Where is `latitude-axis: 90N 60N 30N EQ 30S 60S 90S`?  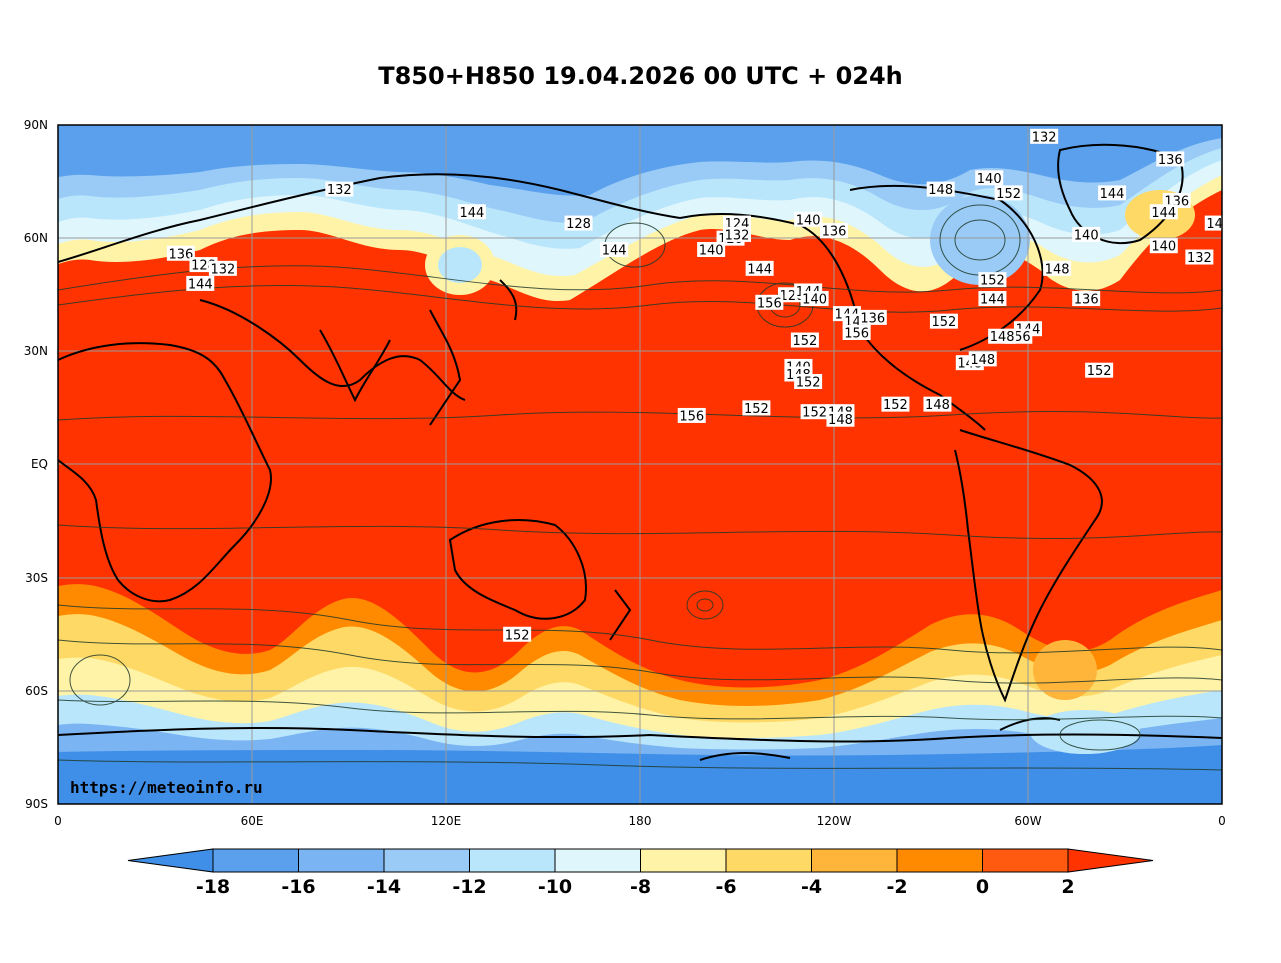 latitude-axis: 90N 60N 30N EQ 30S 60S 90S is located at coordinates (36, 464).